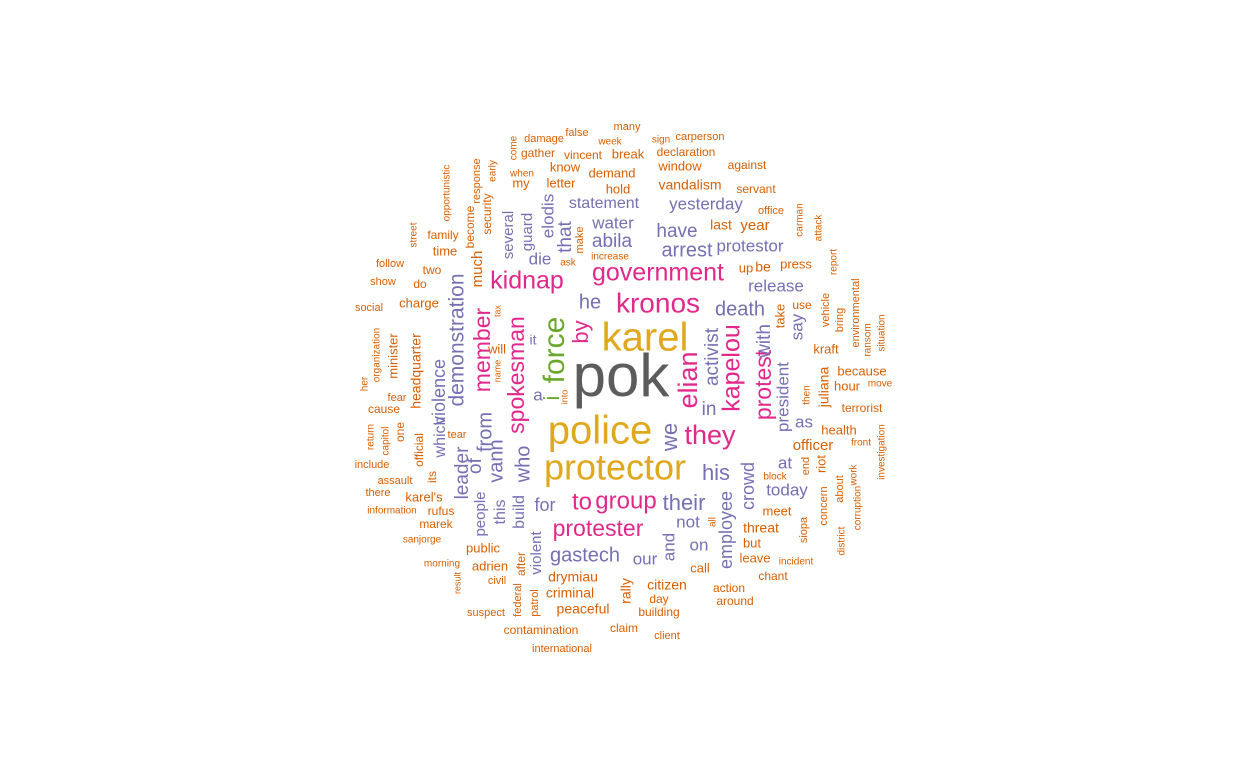 Image resolution: width=1248 pixels, height=768 pixels. What do you see at coordinates (824, 505) in the screenshot?
I see `word: concern` at bounding box center [824, 505].